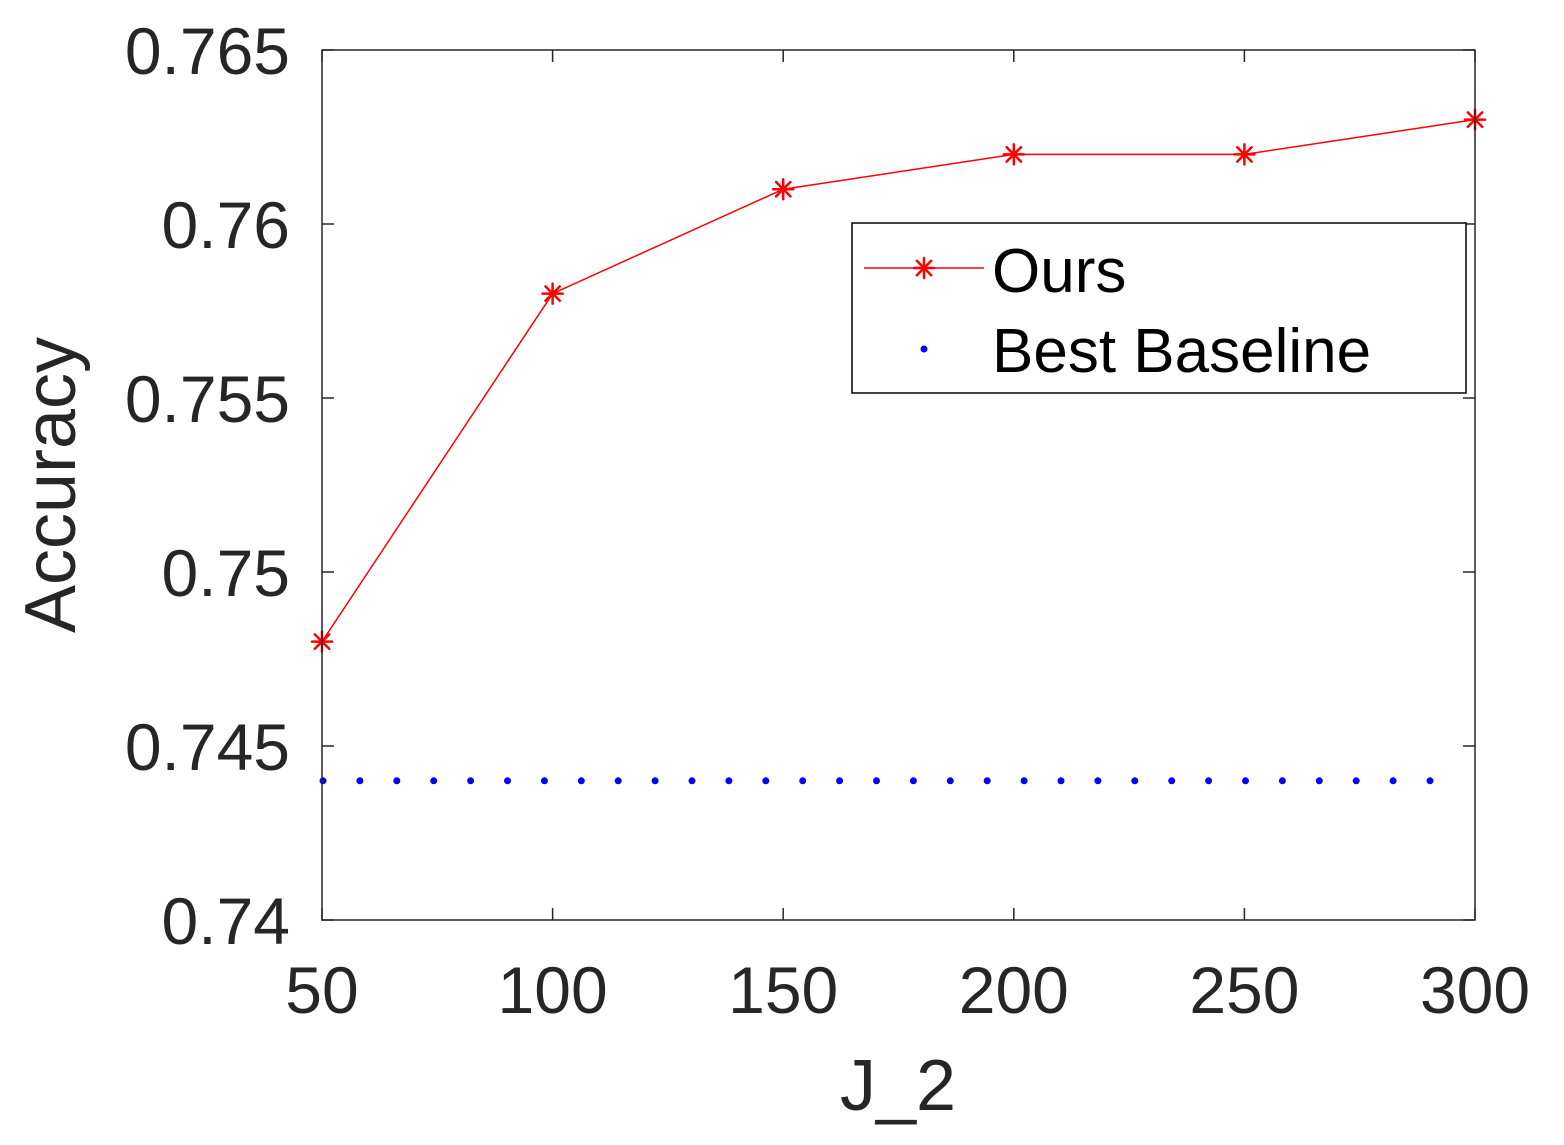 The width and height of the screenshot is (1564, 1145). Describe the element at coordinates (207, 399) in the screenshot. I see `y-tick-label: 0.755` at that location.